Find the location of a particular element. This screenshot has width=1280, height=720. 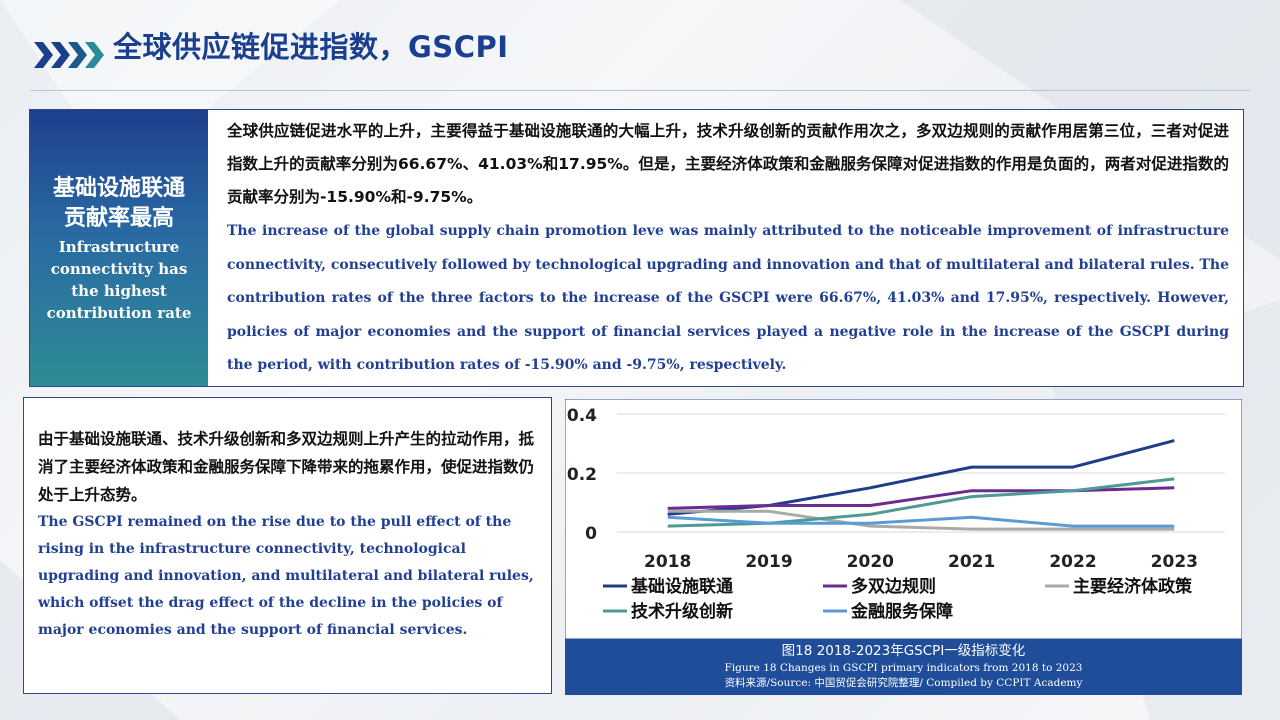

x-tick-label: 2023 is located at coordinates (1174, 562).